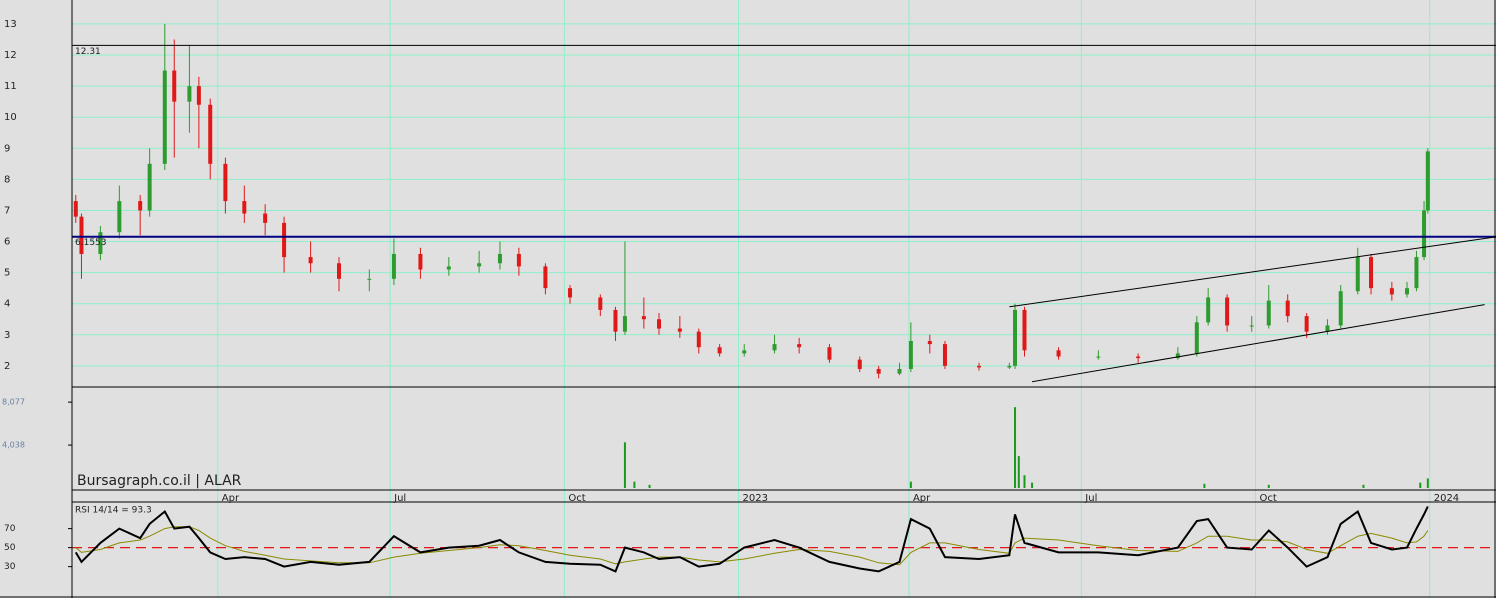 Image resolution: width=1496 pixels, height=598 pixels. What do you see at coordinates (10, 24) in the screenshot?
I see `y-tick-label: 13` at bounding box center [10, 24].